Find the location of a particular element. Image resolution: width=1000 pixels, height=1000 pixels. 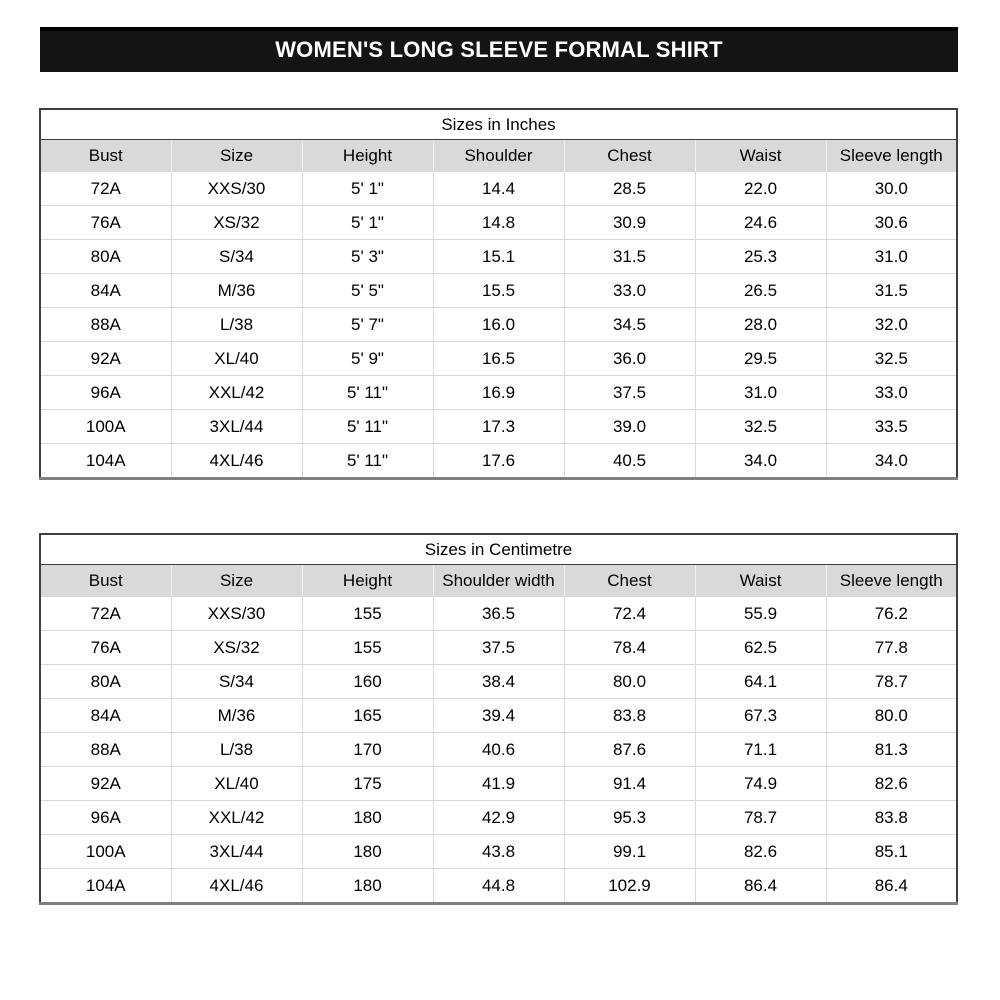

table-cell: XL/40 is located at coordinates (236, 358).